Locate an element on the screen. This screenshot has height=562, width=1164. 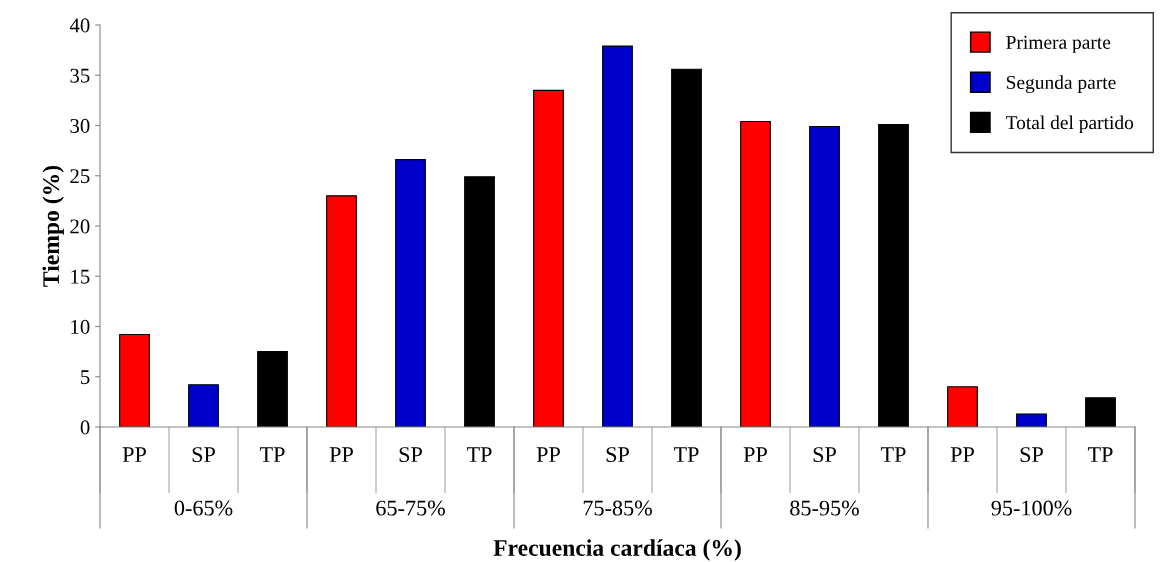
text: 85-95% is located at coordinates (824, 508).